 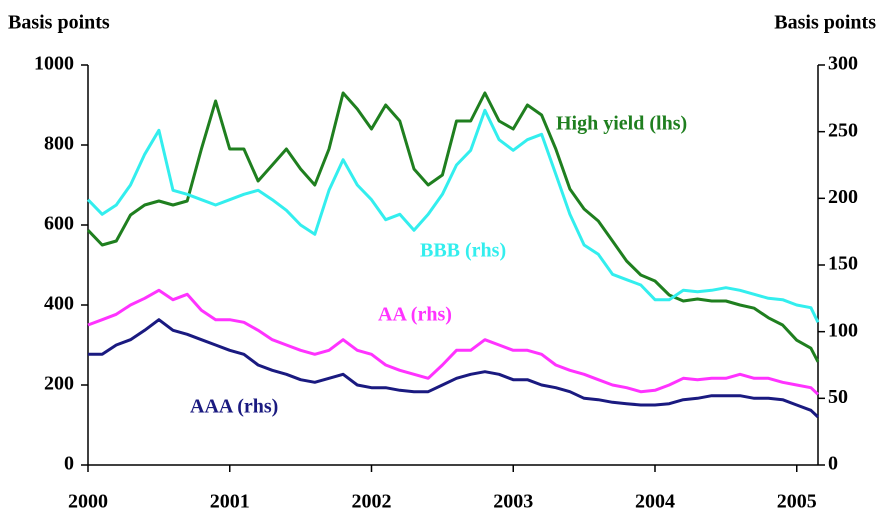 What do you see at coordinates (59, 384) in the screenshot?
I see `y-tick-label: 200` at bounding box center [59, 384].